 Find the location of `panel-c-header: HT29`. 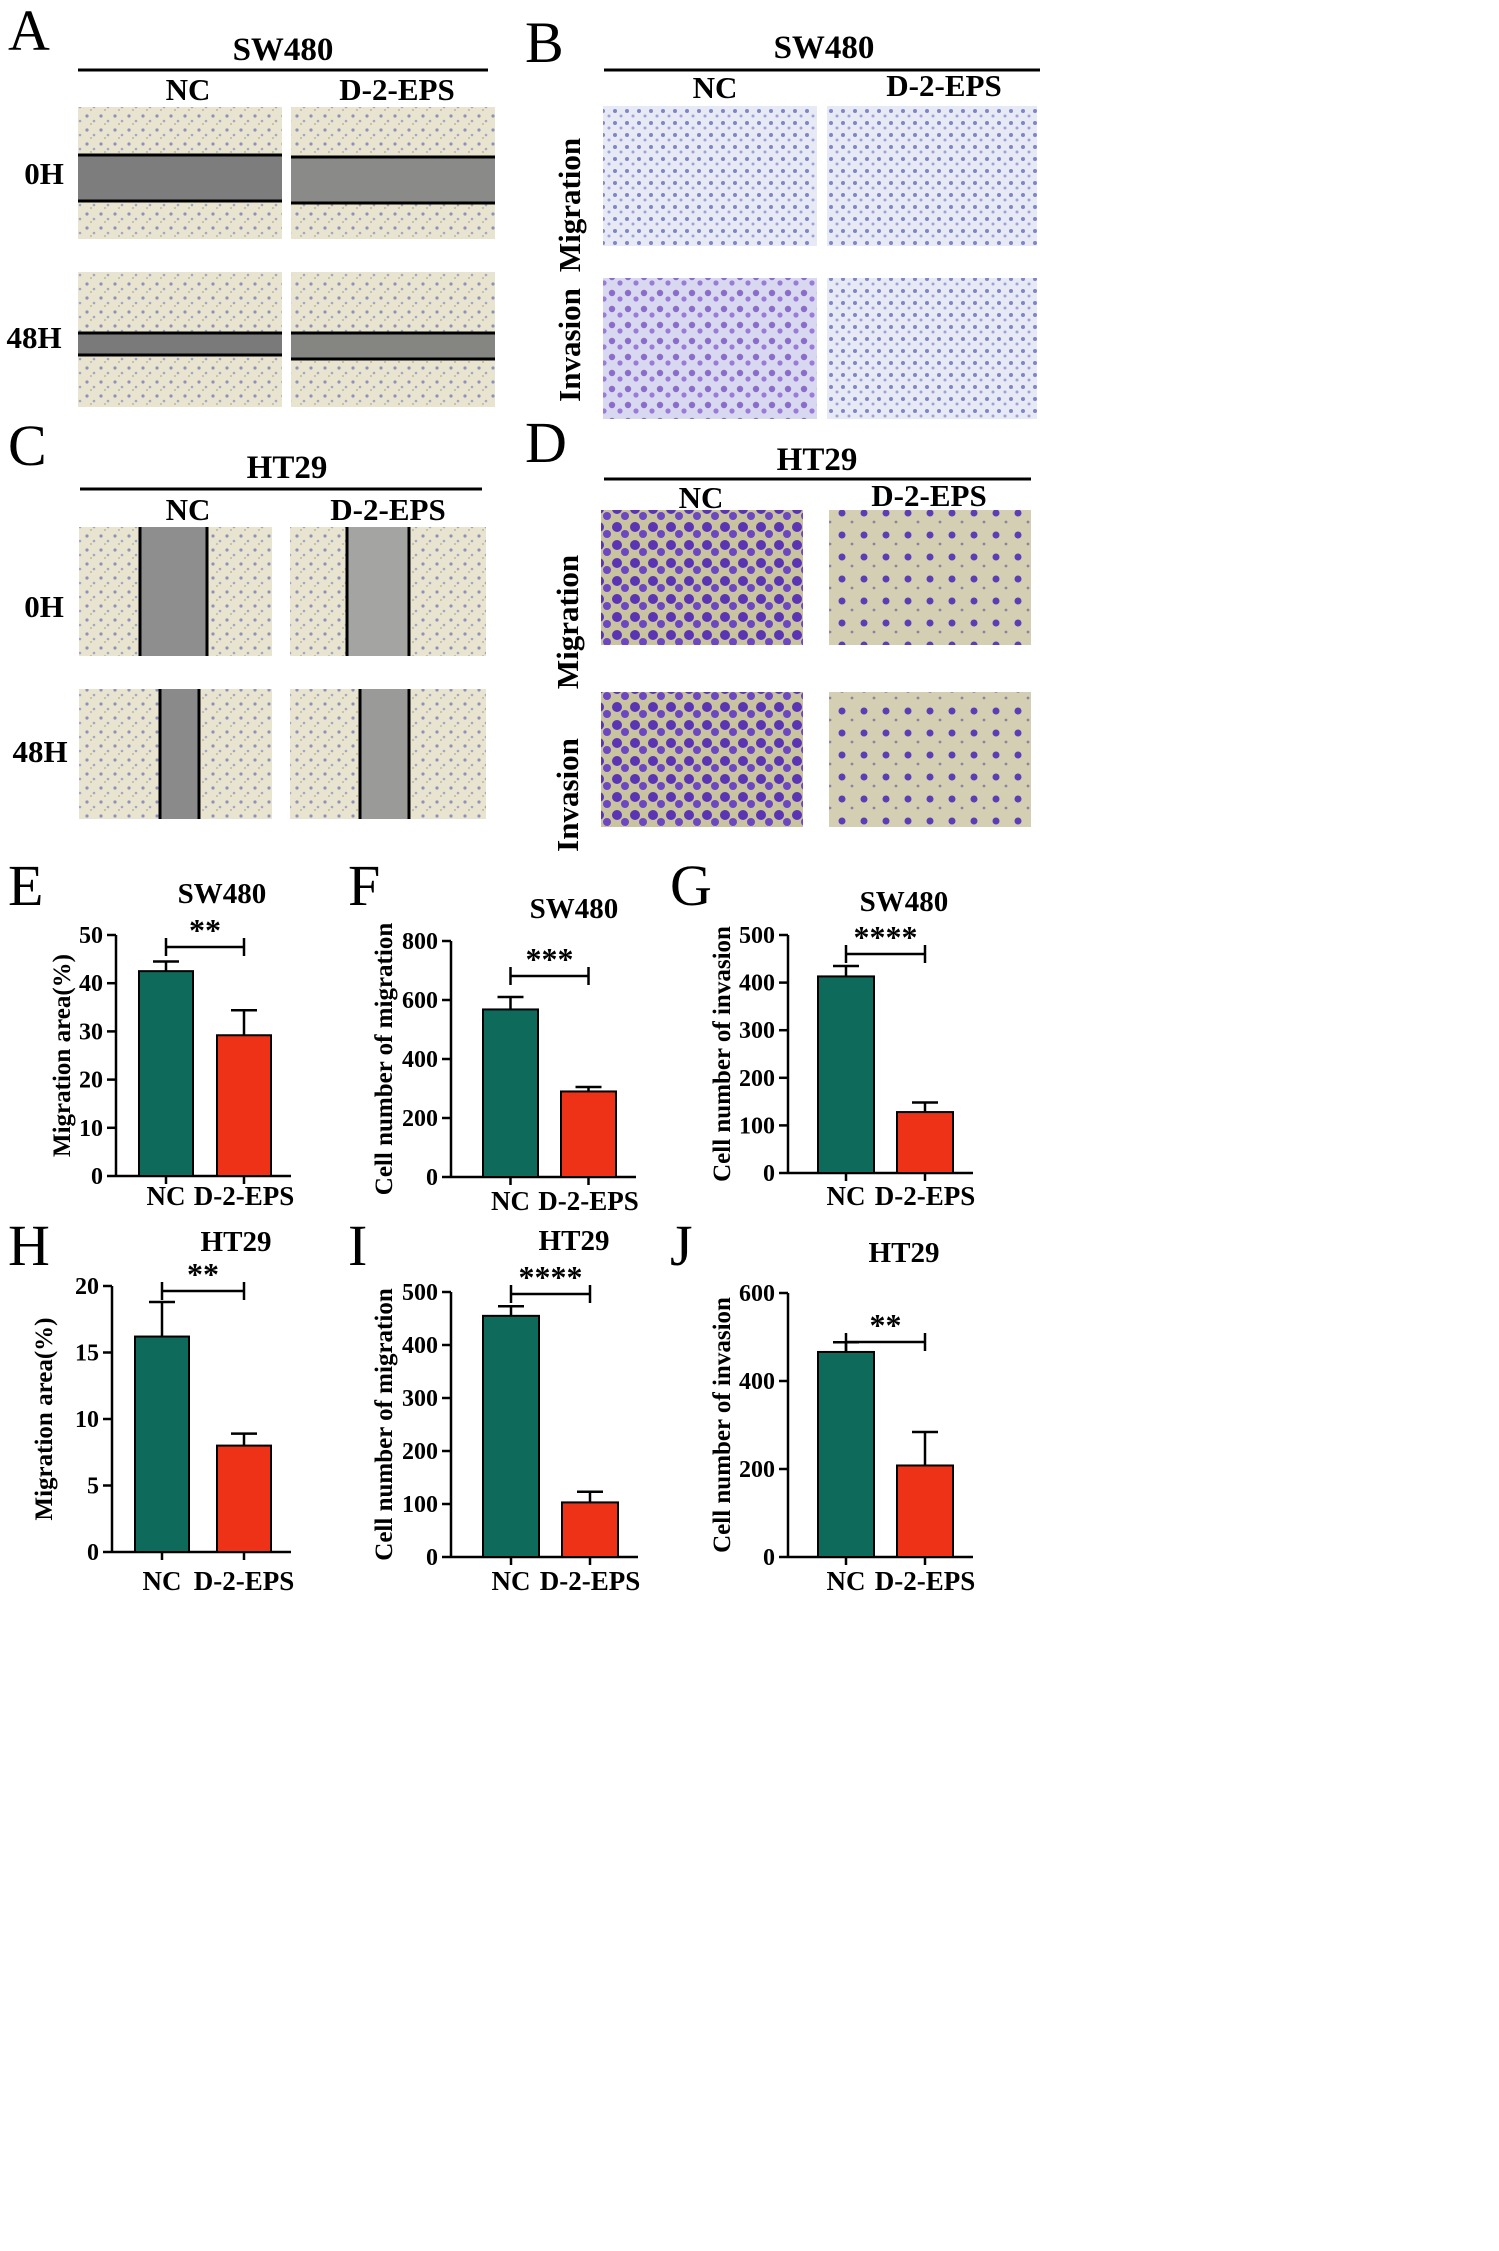

panel-c-header: HT29 is located at coordinates (287, 468).